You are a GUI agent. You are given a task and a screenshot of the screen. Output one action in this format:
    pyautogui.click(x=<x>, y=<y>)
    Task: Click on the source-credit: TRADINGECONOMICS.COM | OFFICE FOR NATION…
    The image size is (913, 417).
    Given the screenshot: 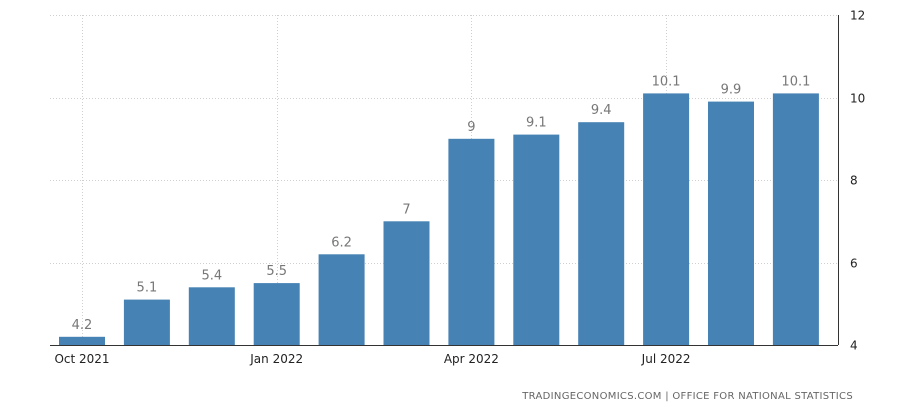 What is the action you would take?
    pyautogui.click(x=687, y=396)
    